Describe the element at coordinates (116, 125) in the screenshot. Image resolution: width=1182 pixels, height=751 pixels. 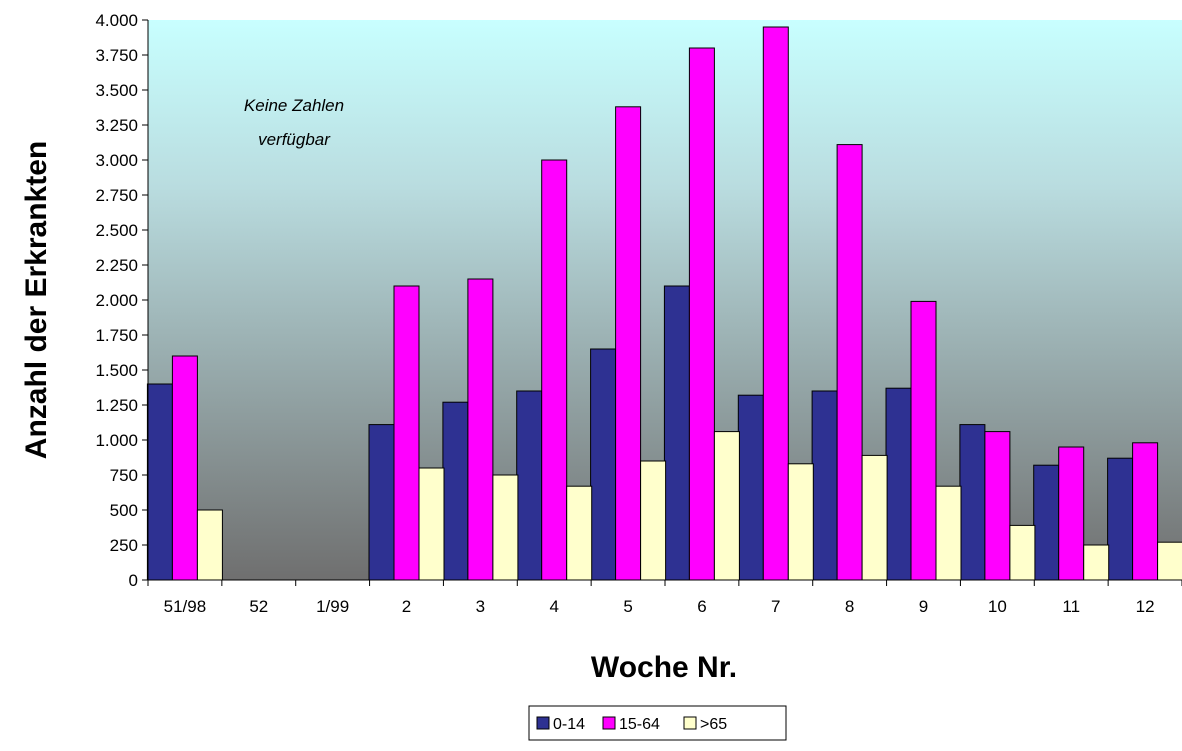
I see `y-tick-label: 3.250` at that location.